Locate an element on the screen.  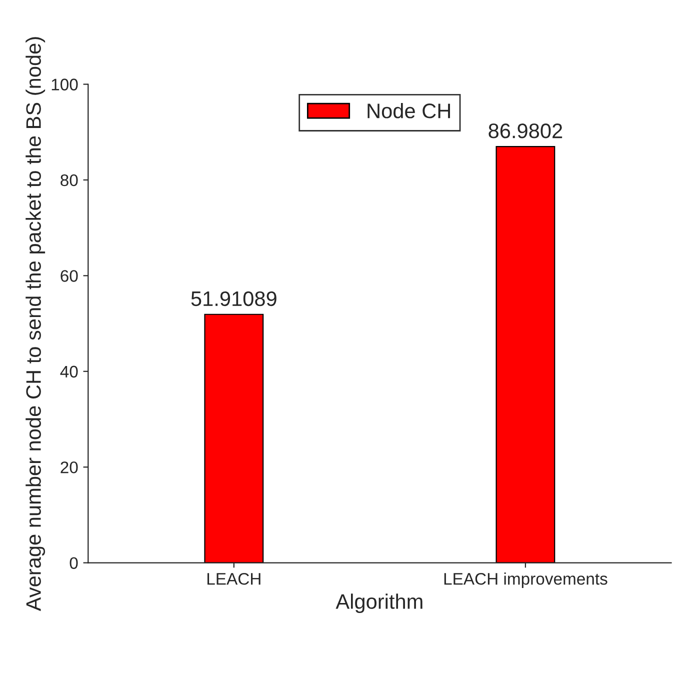
y-tick-label: 60 is located at coordinates (69, 276).